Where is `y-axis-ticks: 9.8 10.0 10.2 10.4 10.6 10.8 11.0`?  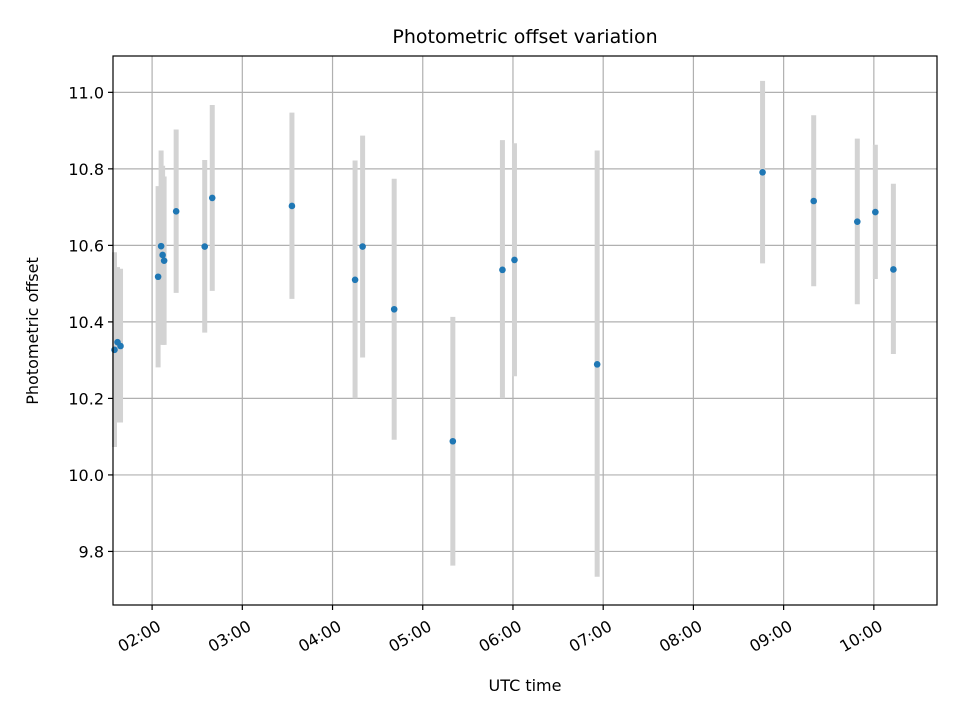 y-axis-ticks: 9.8 10.0 10.2 10.4 10.6 10.8 11.0 is located at coordinates (90, 322).